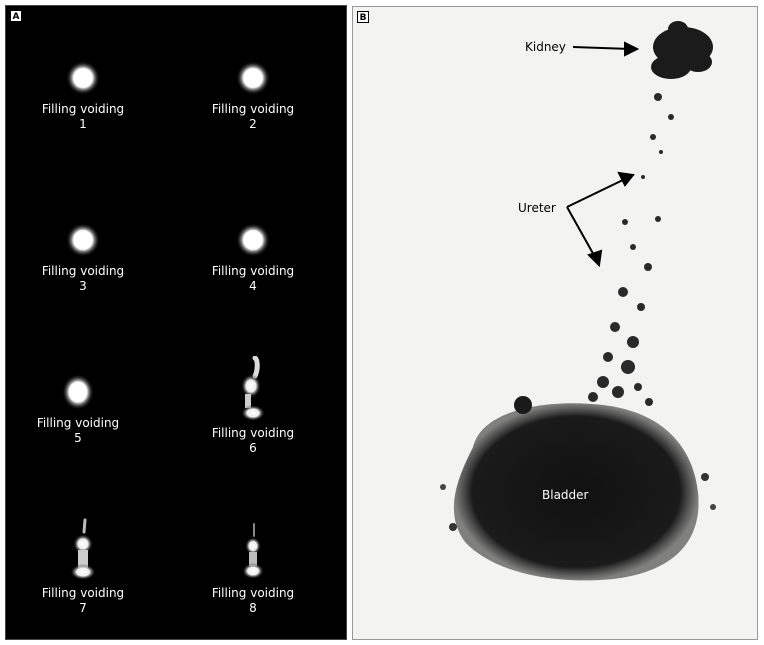  I want to click on scan-frame-8: Filling voiding 8, so click(253, 567).